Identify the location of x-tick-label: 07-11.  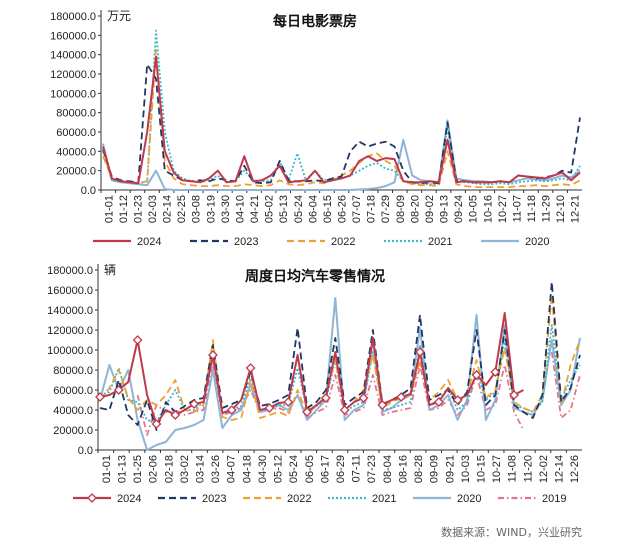
(357, 468).